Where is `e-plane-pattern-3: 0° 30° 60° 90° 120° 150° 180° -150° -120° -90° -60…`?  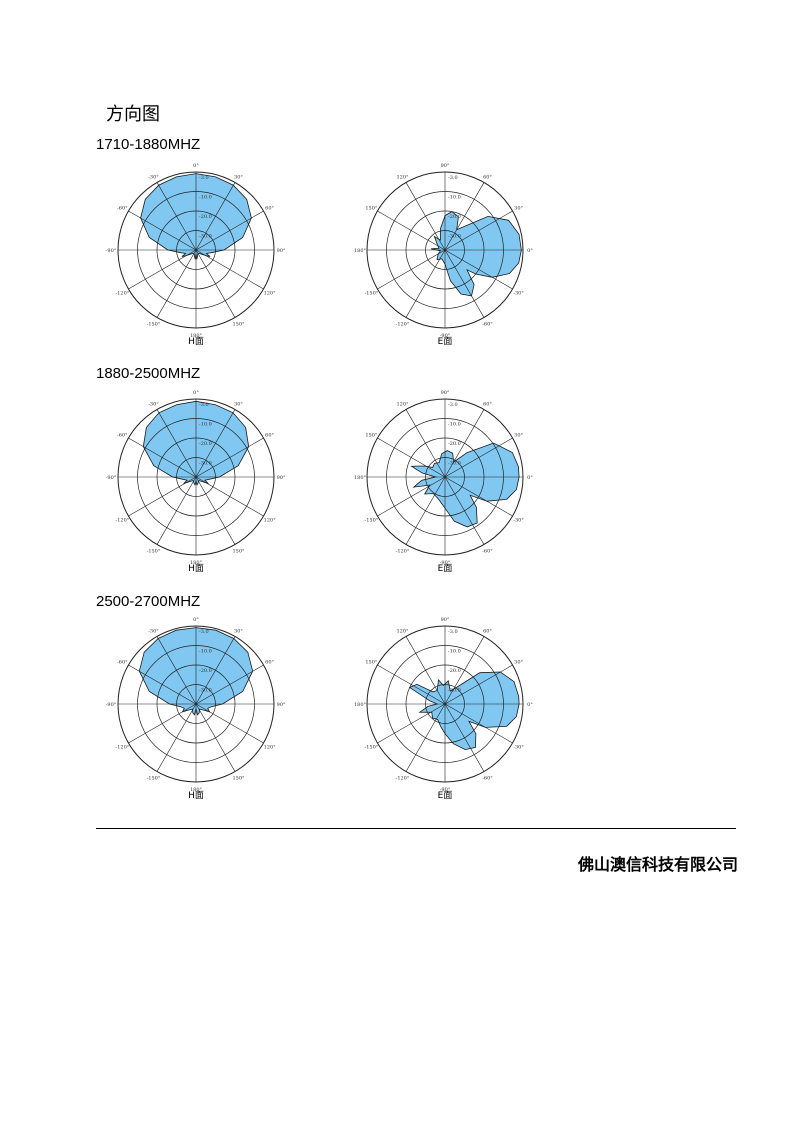
e-plane-pattern-3: 0° 30° 60° 90° 120° 150° 180° -150° -120° -90° -60… is located at coordinates (443, 709).